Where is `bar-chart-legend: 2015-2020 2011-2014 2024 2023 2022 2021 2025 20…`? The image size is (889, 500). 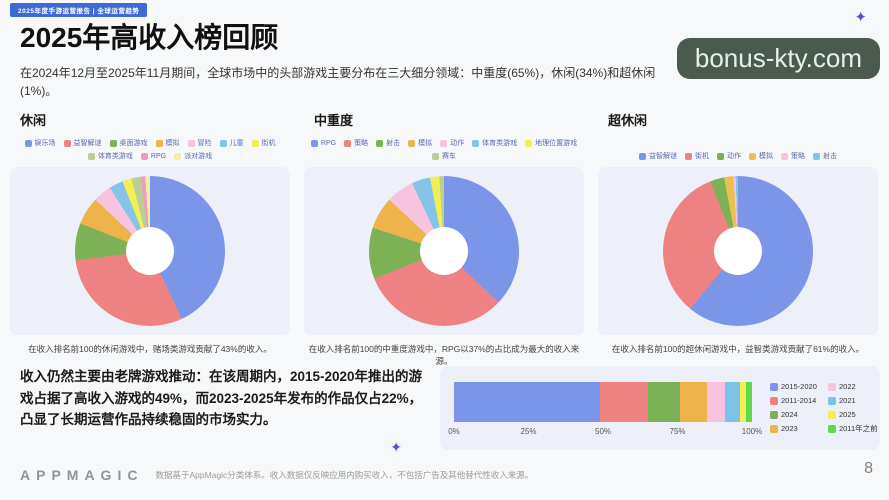
bar-chart-legend: 2015-2020 2011-2014 2024 2023 2022 2021 2025 20… is located at coordinates (825, 408).